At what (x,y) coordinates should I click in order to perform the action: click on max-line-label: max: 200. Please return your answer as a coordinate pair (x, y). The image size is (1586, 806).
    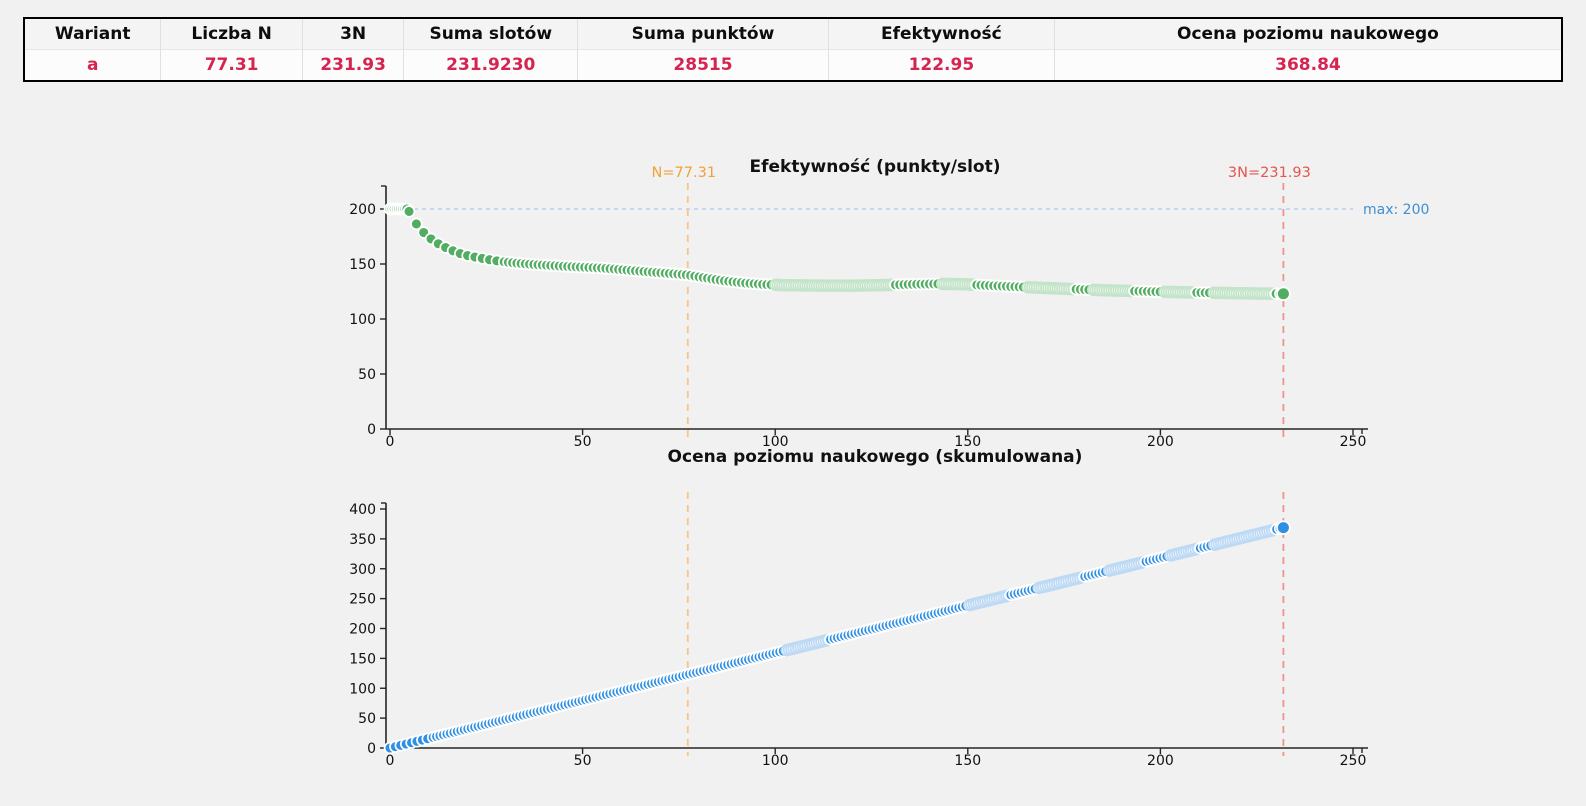
    Looking at the image, I should click on (1396, 210).